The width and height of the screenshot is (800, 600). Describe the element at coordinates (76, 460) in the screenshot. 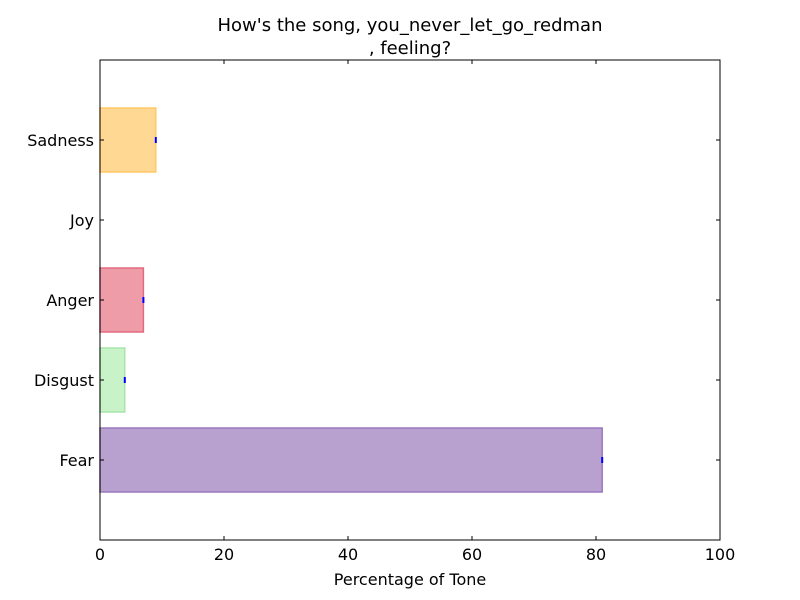

I see `y-tick-label-fear: Fear` at that location.